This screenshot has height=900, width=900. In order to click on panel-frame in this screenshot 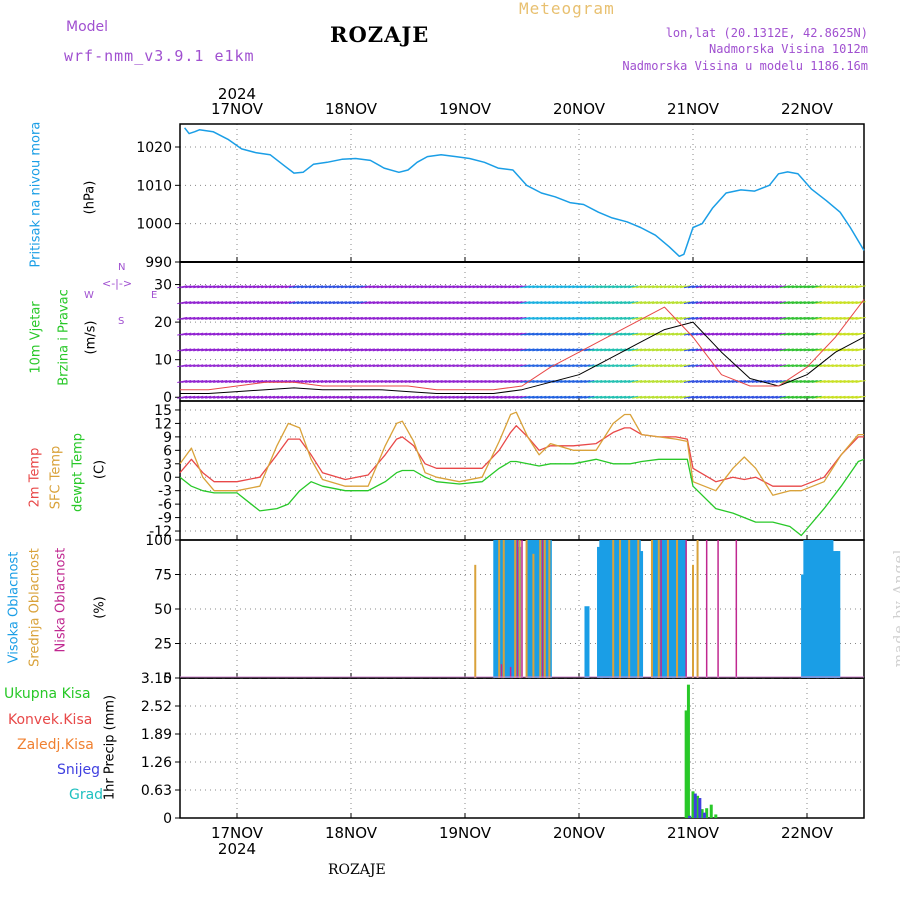, I will do `click(522, 748)`.